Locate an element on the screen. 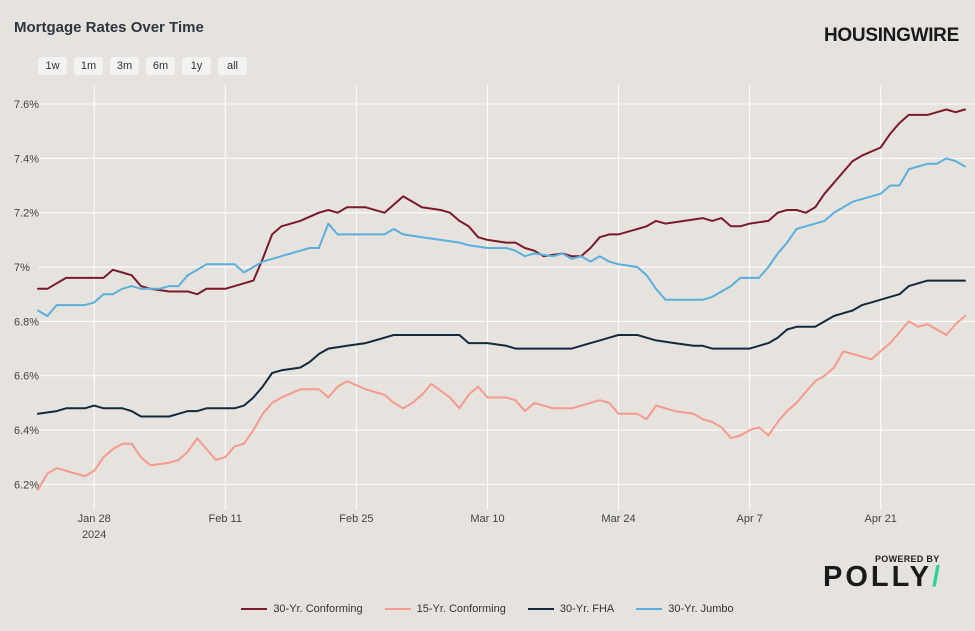 Image resolution: width=975 pixels, height=631 pixels. legend-label: 30-Yr. Conforming is located at coordinates (318, 609).